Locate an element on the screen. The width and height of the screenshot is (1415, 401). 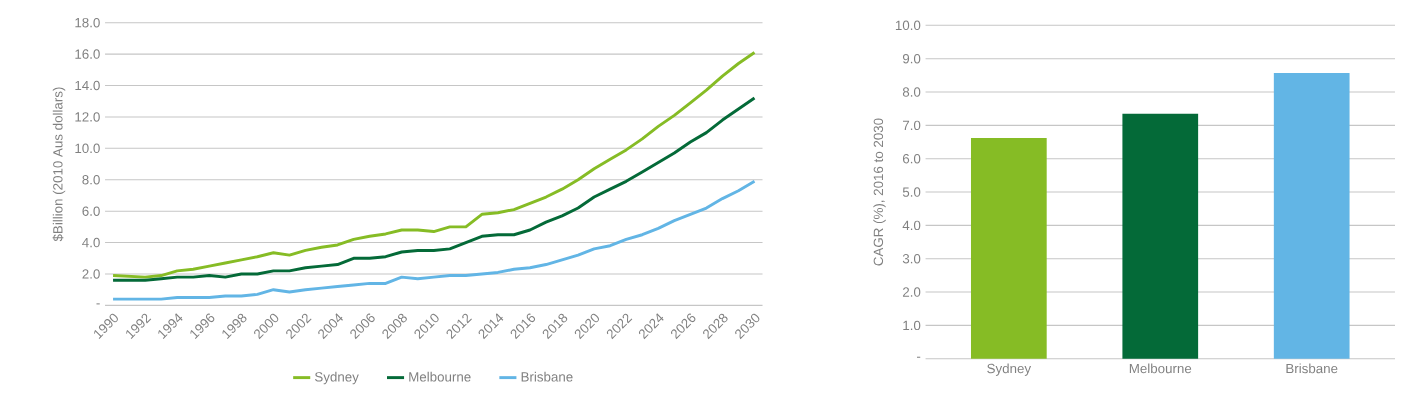
y-tick-label: 18.0 is located at coordinates (87, 22).